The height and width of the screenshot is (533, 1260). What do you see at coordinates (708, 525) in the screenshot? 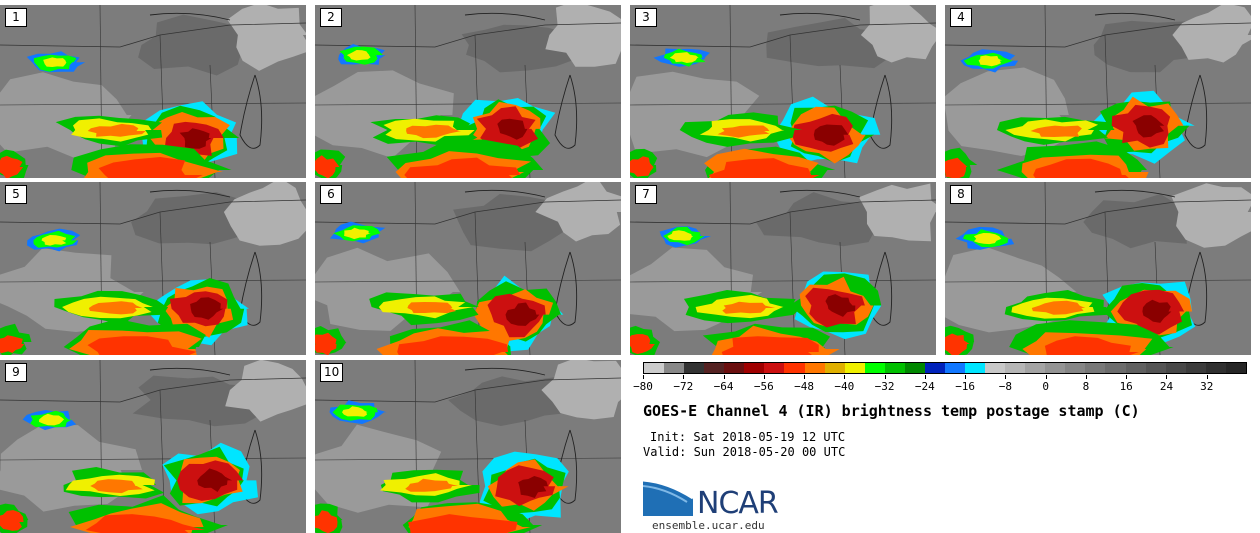
I see `site-url: ensemble.ucar.edu` at bounding box center [708, 525].